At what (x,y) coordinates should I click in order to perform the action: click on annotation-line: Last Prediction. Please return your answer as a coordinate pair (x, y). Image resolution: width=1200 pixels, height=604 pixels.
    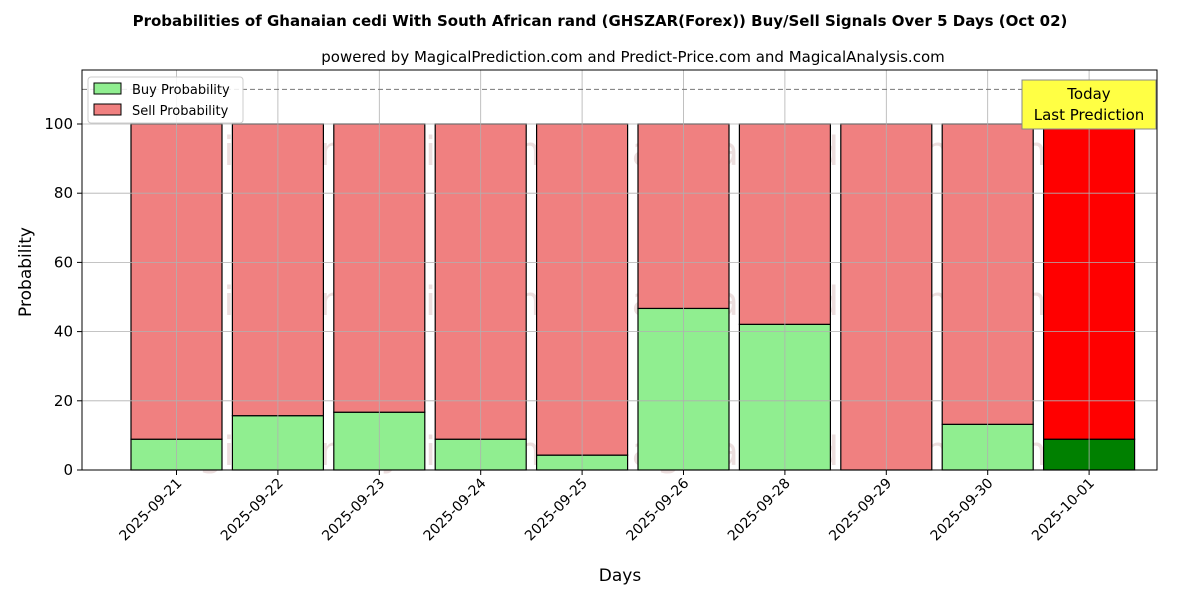
    Looking at the image, I should click on (1089, 115).